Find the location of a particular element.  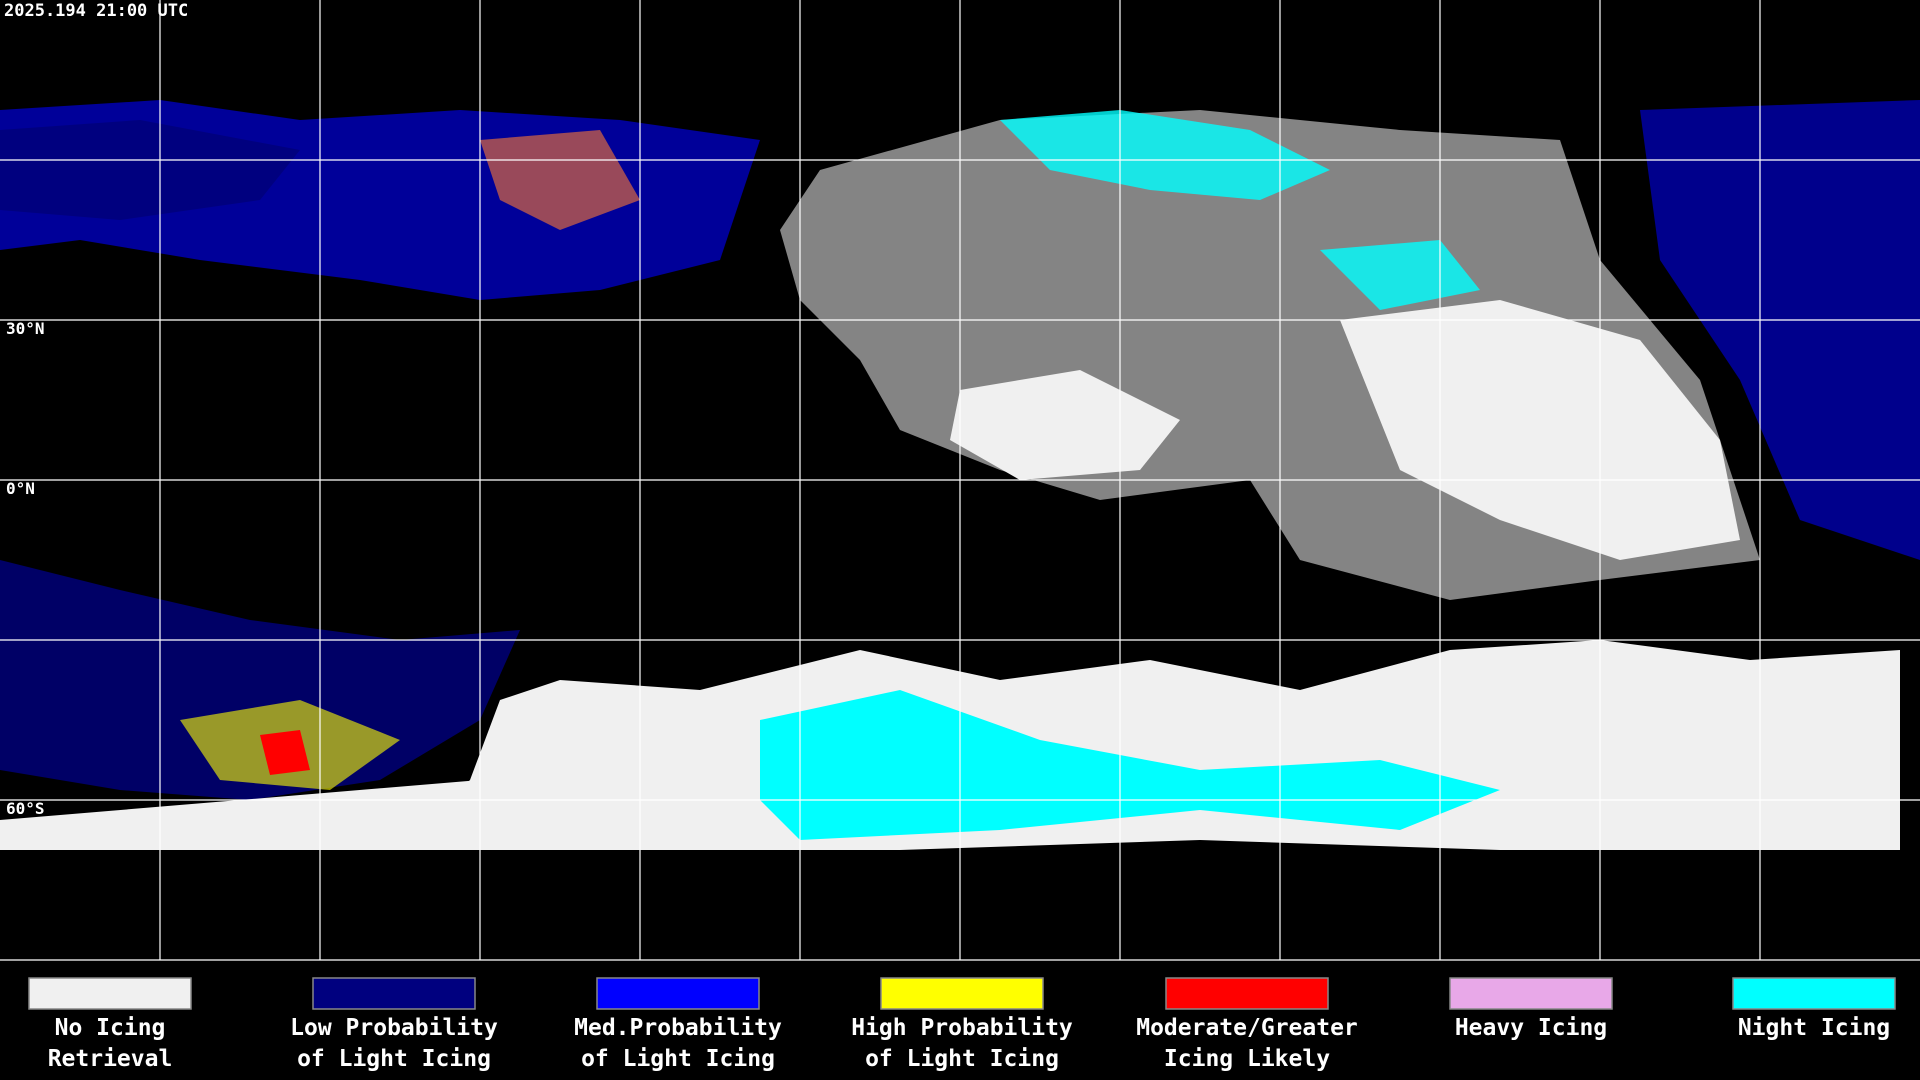

legend-label: Retrieval is located at coordinates (110, 1059).